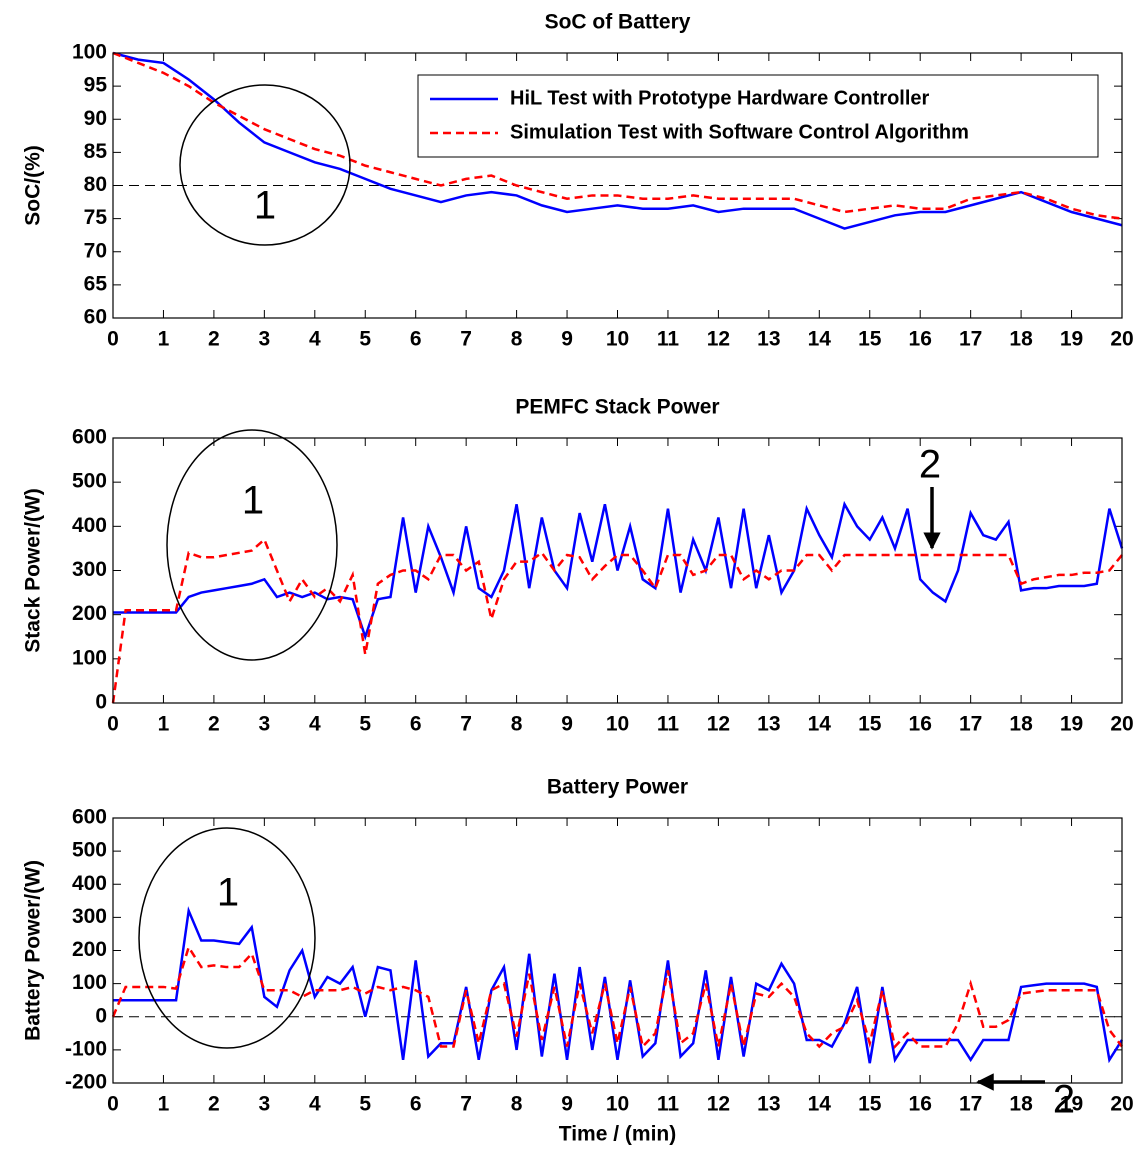  I want to click on y-tick-label: -100, so click(86, 1048).